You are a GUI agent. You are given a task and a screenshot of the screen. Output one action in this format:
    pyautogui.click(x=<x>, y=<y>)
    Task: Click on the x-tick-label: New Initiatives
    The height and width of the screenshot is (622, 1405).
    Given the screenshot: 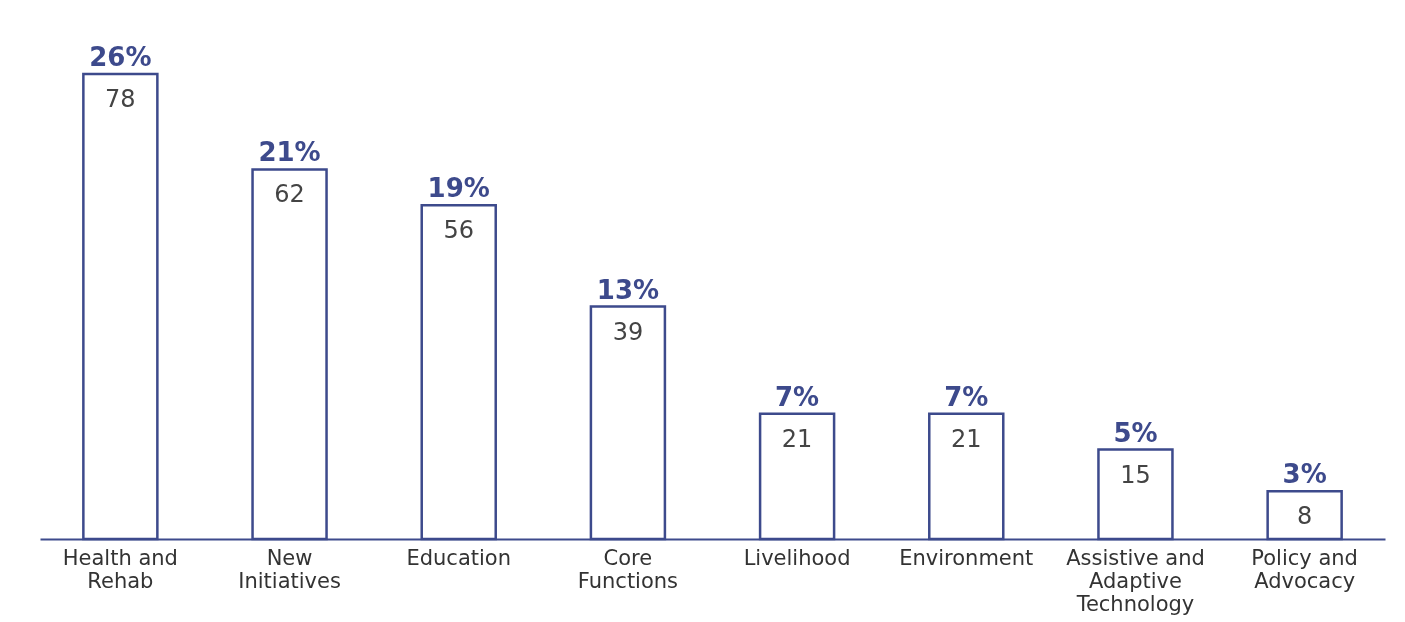 What is the action you would take?
    pyautogui.click(x=289, y=569)
    